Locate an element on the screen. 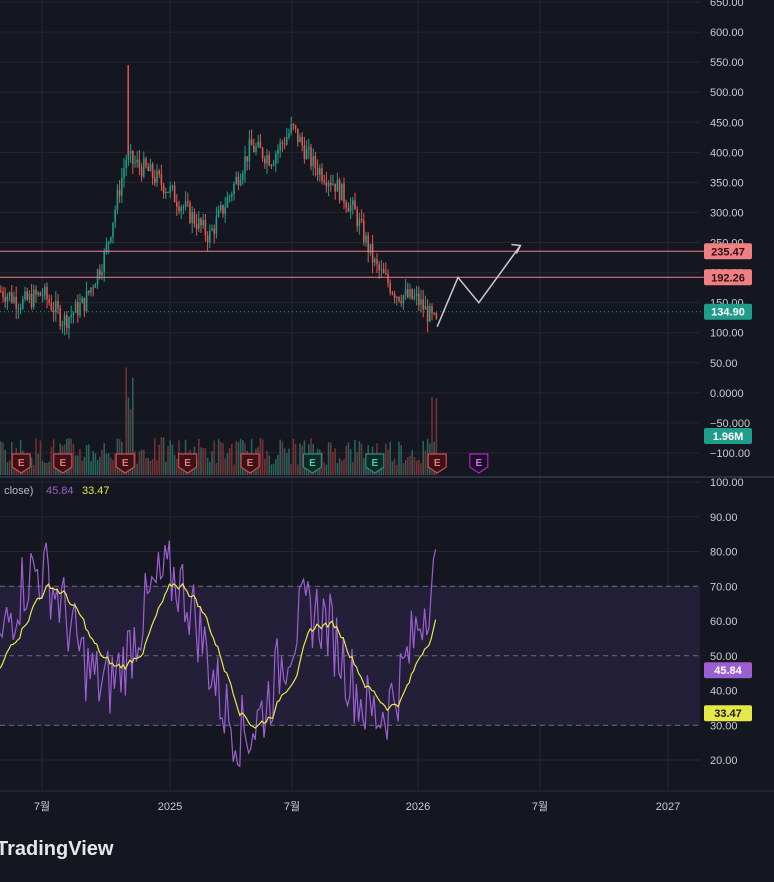 The width and height of the screenshot is (774, 882). price-label-last-bg is located at coordinates (728, 311).